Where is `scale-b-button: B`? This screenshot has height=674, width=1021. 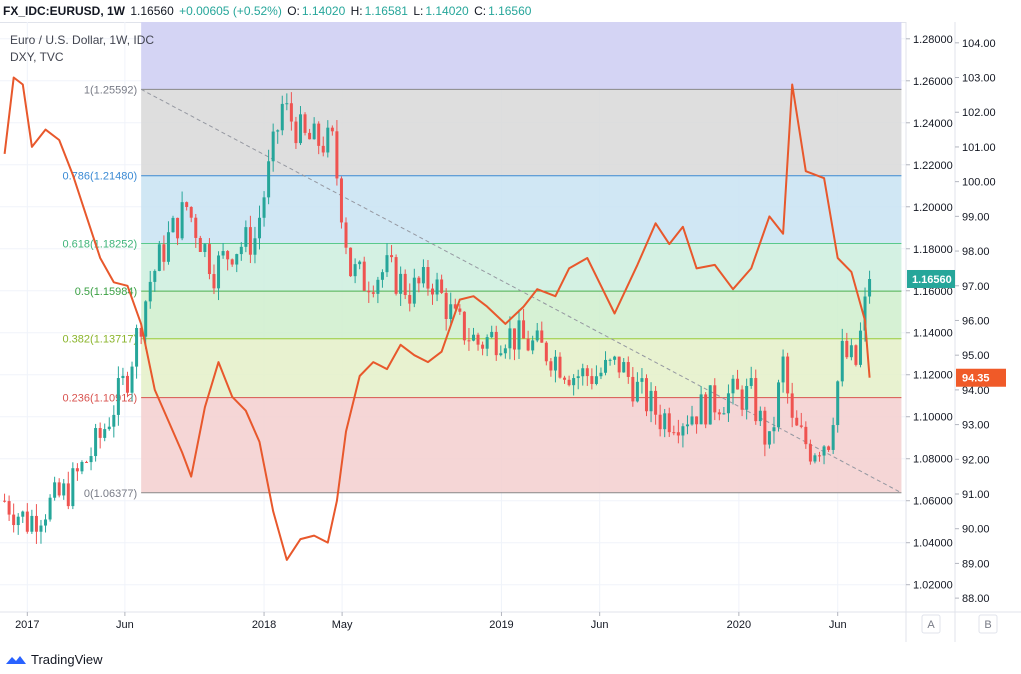 scale-b-button: B is located at coordinates (988, 624).